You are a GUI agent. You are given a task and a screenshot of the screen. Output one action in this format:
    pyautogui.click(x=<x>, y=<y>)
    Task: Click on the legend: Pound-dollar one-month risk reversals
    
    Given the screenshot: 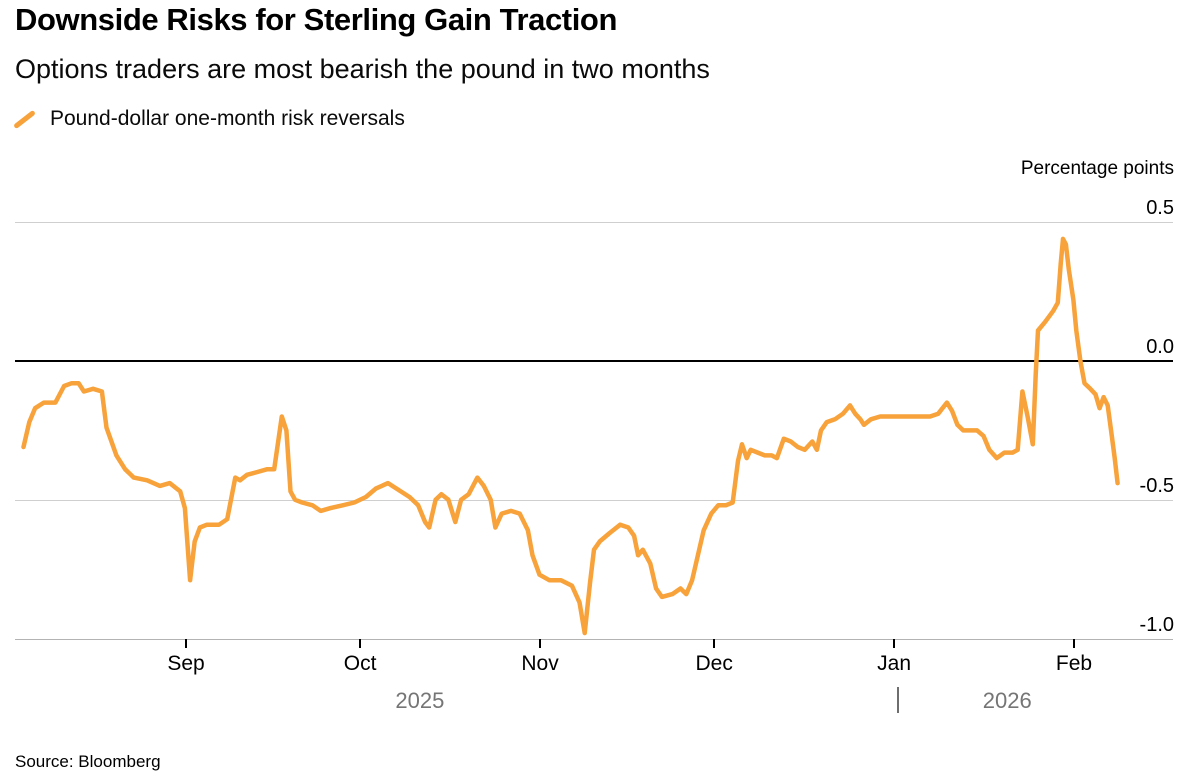 What is the action you would take?
    pyautogui.click(x=208, y=119)
    